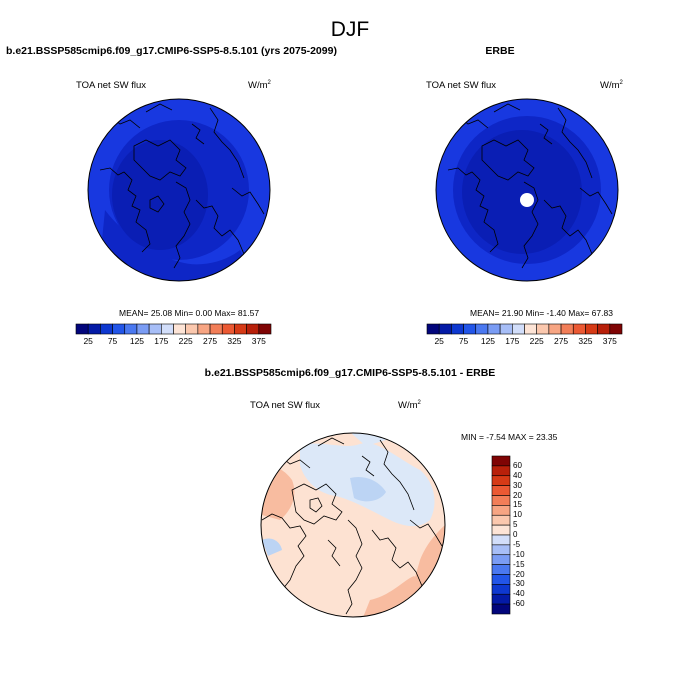 Image resolution: width=700 pixels, height=700 pixels. I want to click on colorbar-tick-label: -40, so click(519, 594).